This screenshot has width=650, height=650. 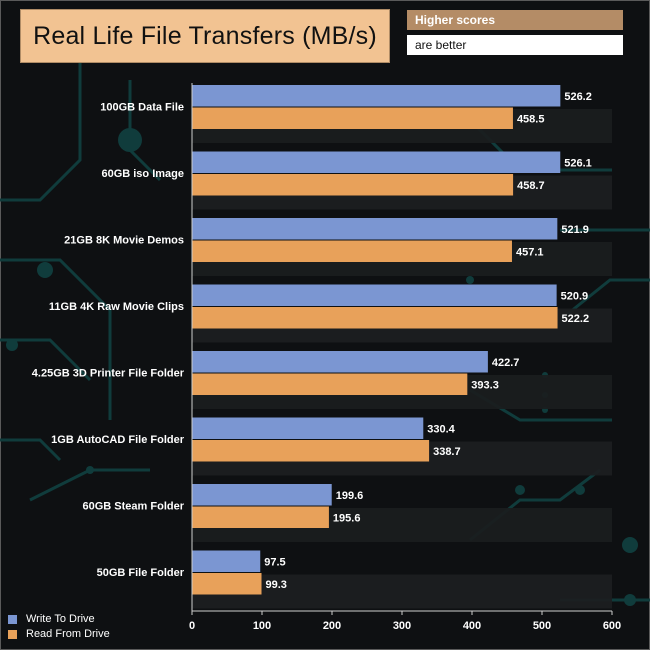 I want to click on legend-swatch-write, so click(x=12, y=619).